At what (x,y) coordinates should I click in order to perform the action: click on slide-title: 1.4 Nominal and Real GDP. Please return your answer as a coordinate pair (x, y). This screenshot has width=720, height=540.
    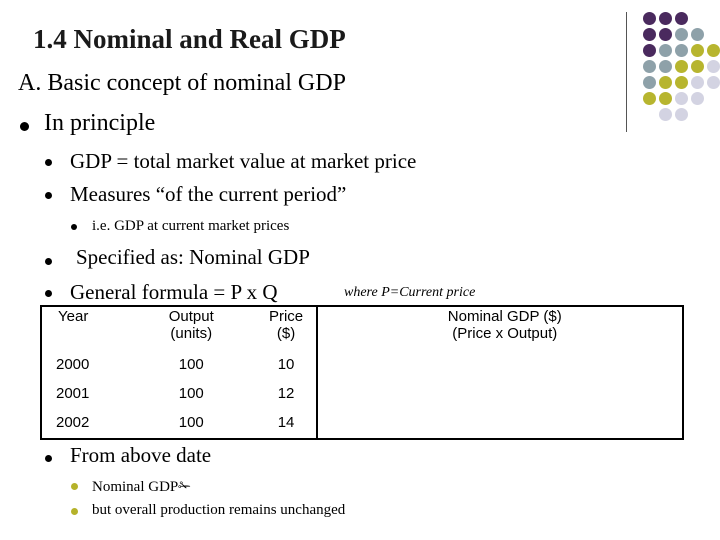
    Looking at the image, I should click on (189, 39).